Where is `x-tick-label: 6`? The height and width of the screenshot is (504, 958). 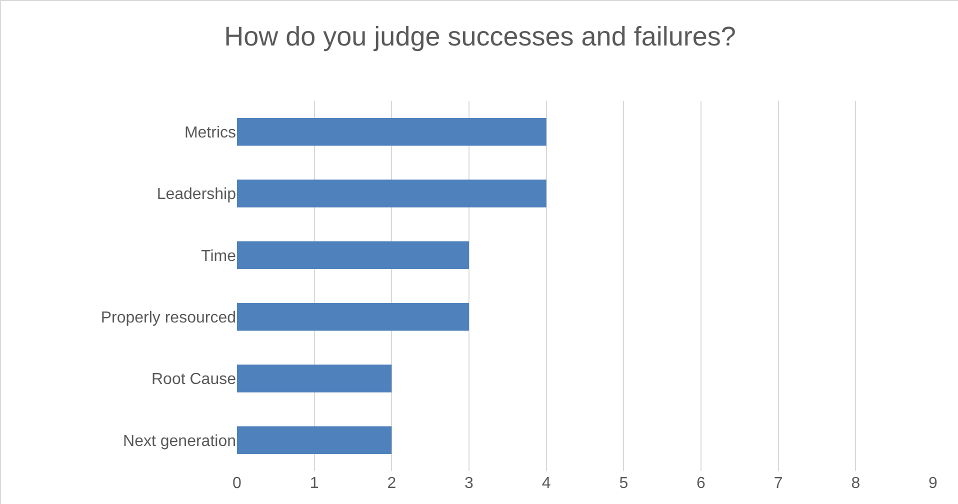
x-tick-label: 6 is located at coordinates (701, 483).